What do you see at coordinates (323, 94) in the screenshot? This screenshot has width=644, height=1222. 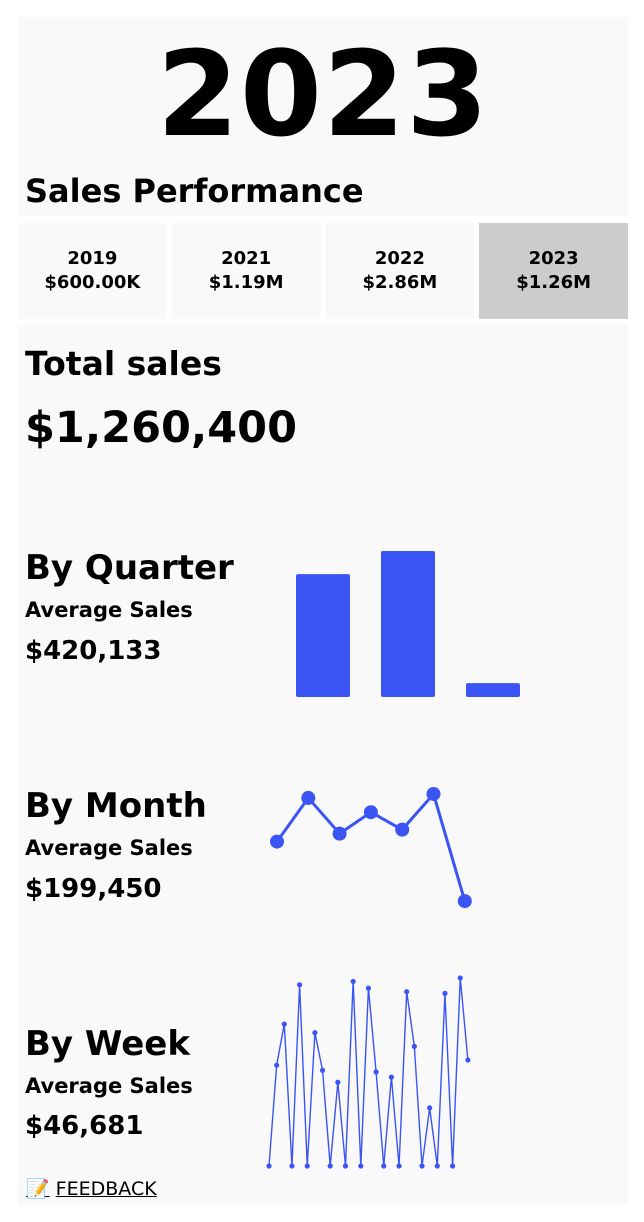 I see `year-title: 2023` at bounding box center [323, 94].